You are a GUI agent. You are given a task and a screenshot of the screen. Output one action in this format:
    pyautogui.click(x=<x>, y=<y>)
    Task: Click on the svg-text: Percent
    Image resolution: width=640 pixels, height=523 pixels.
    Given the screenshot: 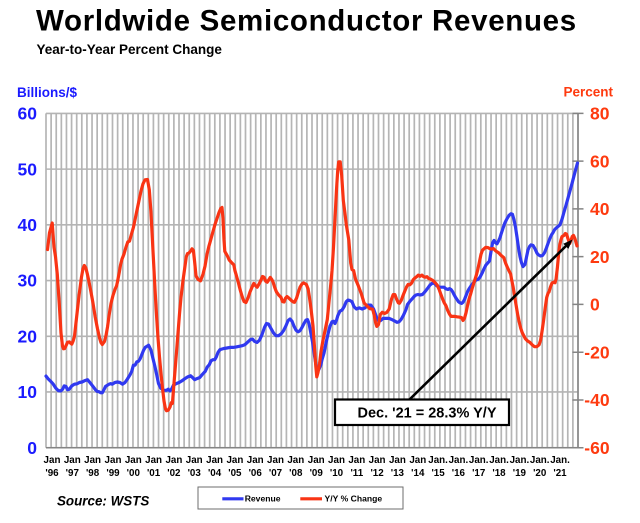 What is the action you would take?
    pyautogui.click(x=588, y=91)
    